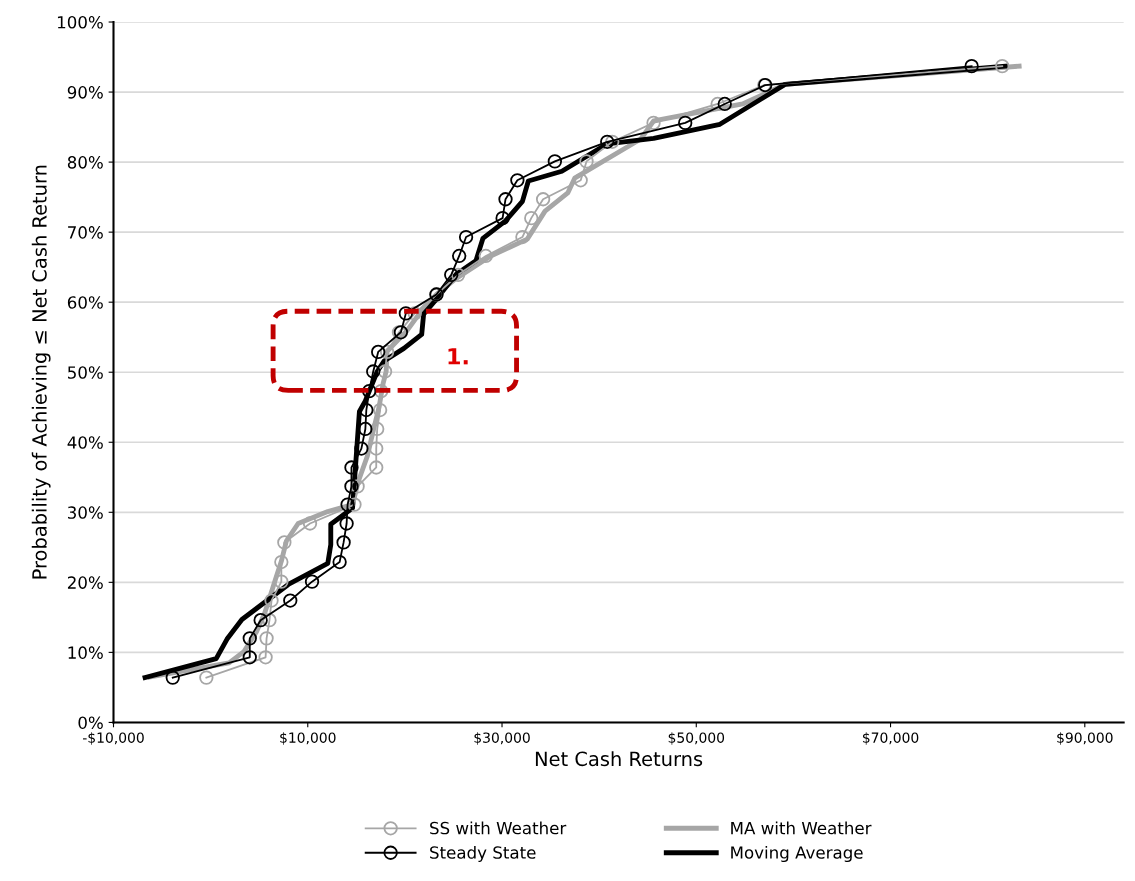  What do you see at coordinates (85, 232) in the screenshot?
I see `y-tick-label: 70%` at bounding box center [85, 232].